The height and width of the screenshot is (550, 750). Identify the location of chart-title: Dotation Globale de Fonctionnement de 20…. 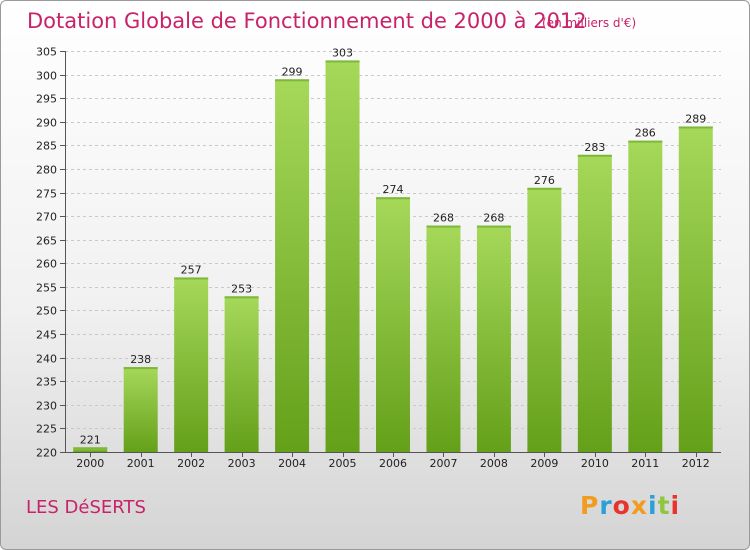
(307, 21).